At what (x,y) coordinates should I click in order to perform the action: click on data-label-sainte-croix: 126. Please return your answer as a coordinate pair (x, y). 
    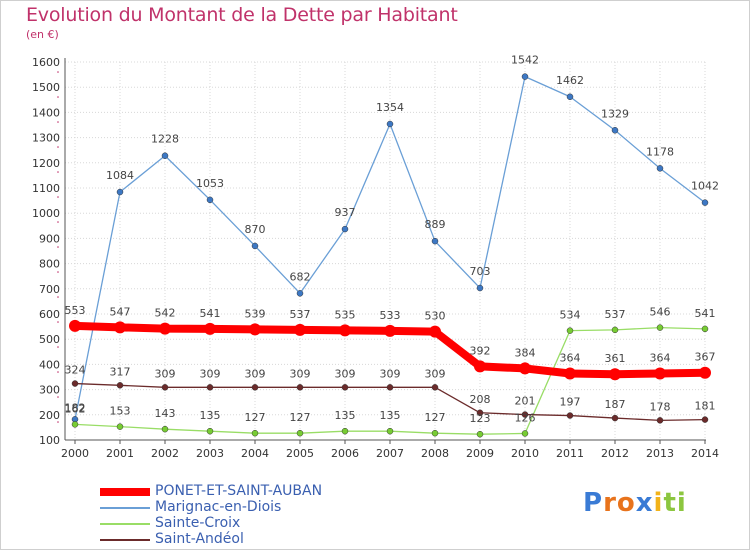
    Looking at the image, I should click on (525, 417).